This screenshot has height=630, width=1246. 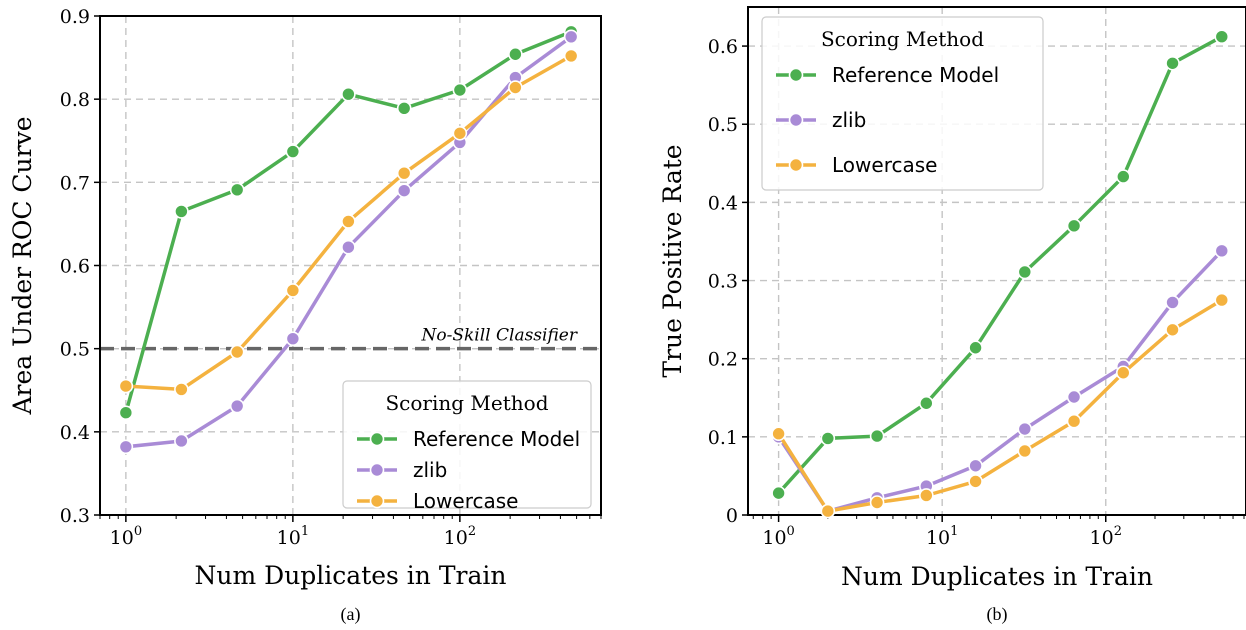 I want to click on y-axis-label: True Positive Rate, so click(x=672, y=260).